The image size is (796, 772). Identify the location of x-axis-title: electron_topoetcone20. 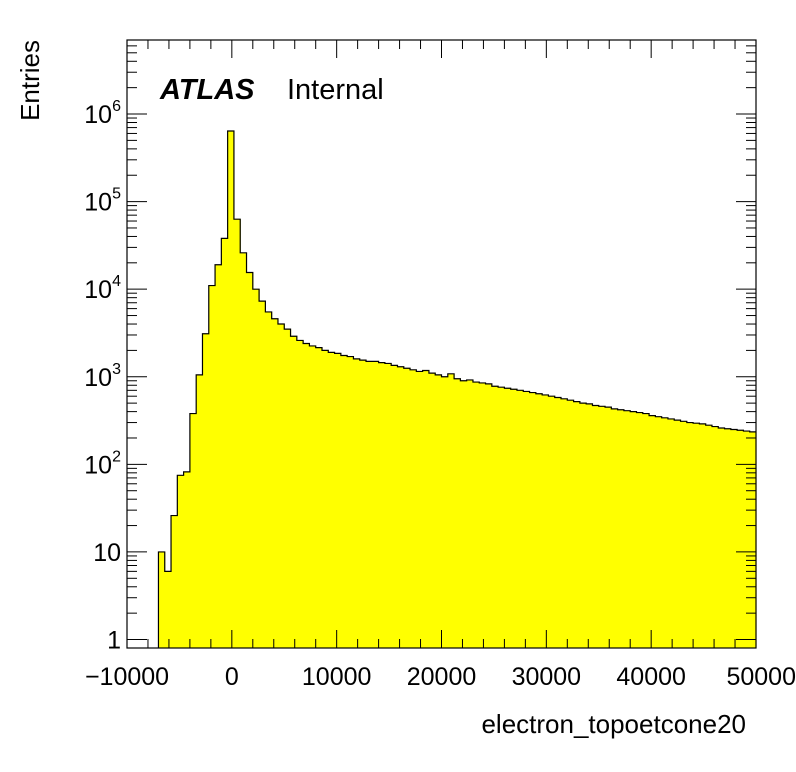
(613, 724).